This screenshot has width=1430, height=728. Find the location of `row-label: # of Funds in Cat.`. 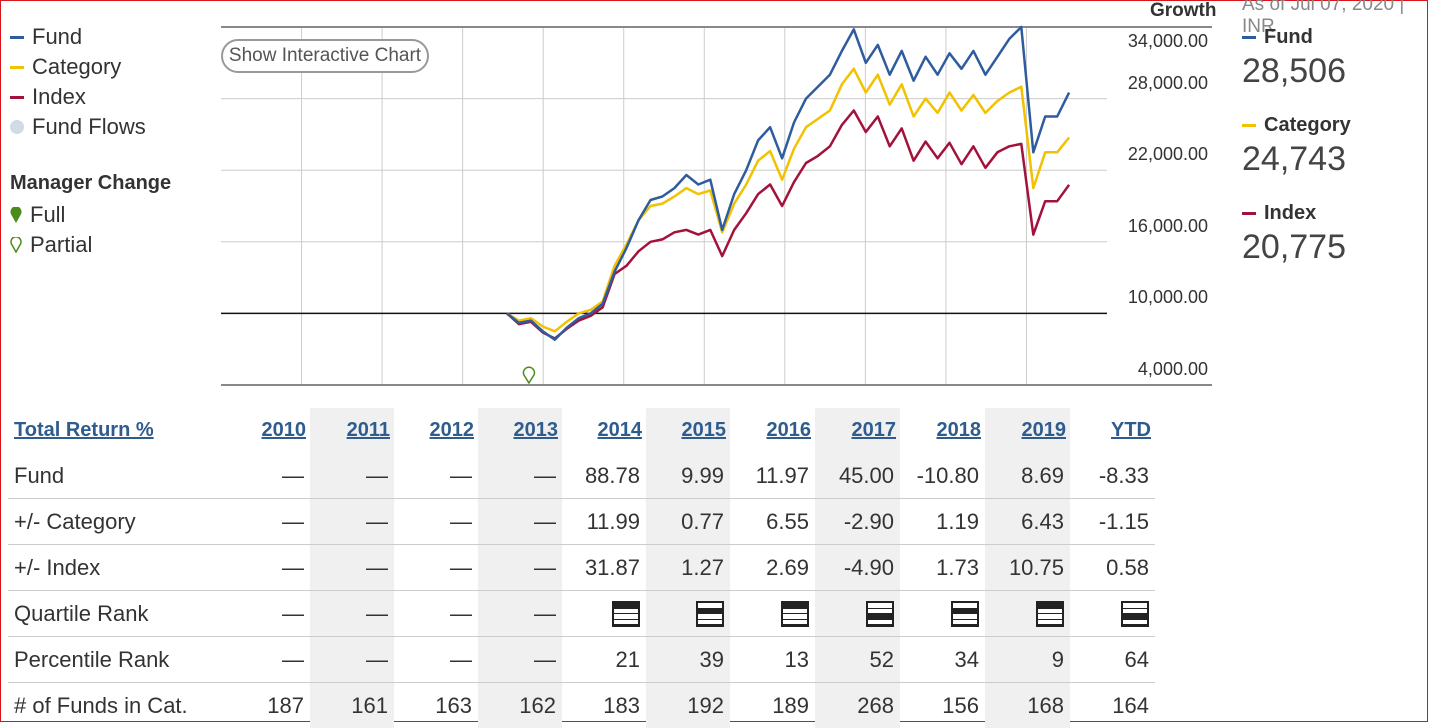

row-label: # of Funds in Cat. is located at coordinates (117, 705).